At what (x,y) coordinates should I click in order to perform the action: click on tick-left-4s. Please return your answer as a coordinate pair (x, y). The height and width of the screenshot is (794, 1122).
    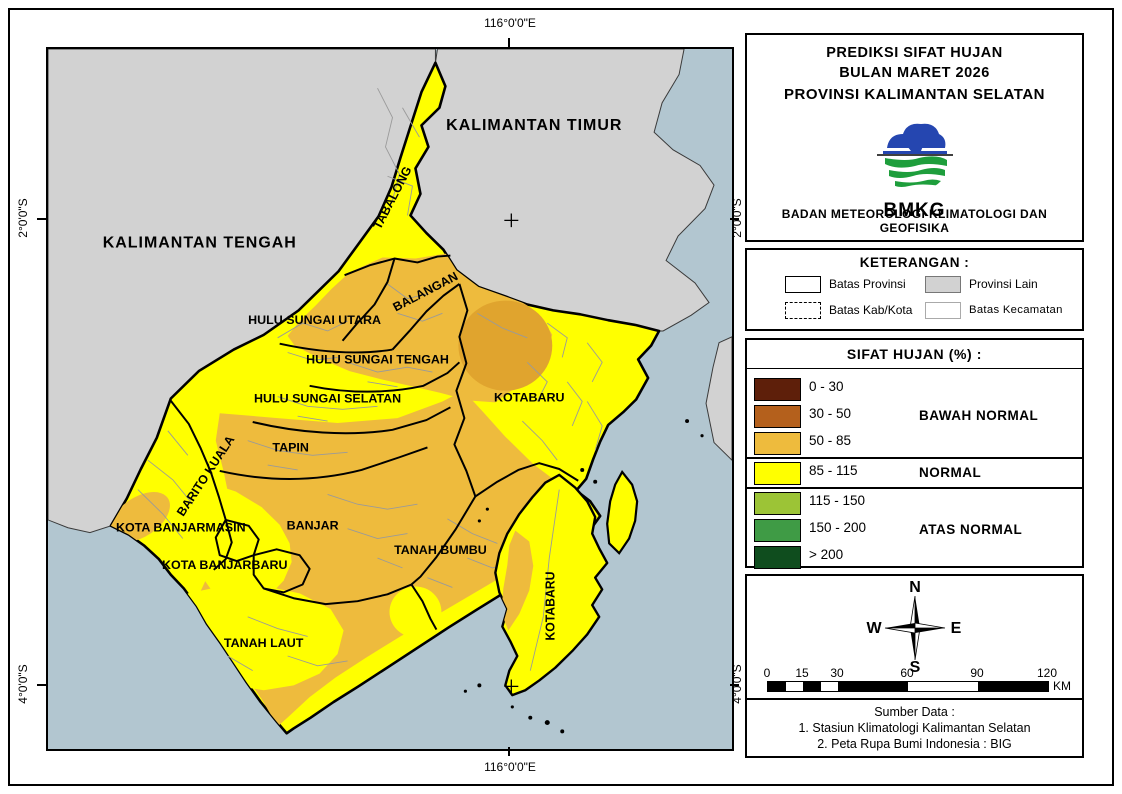
    Looking at the image, I should click on (41, 685).